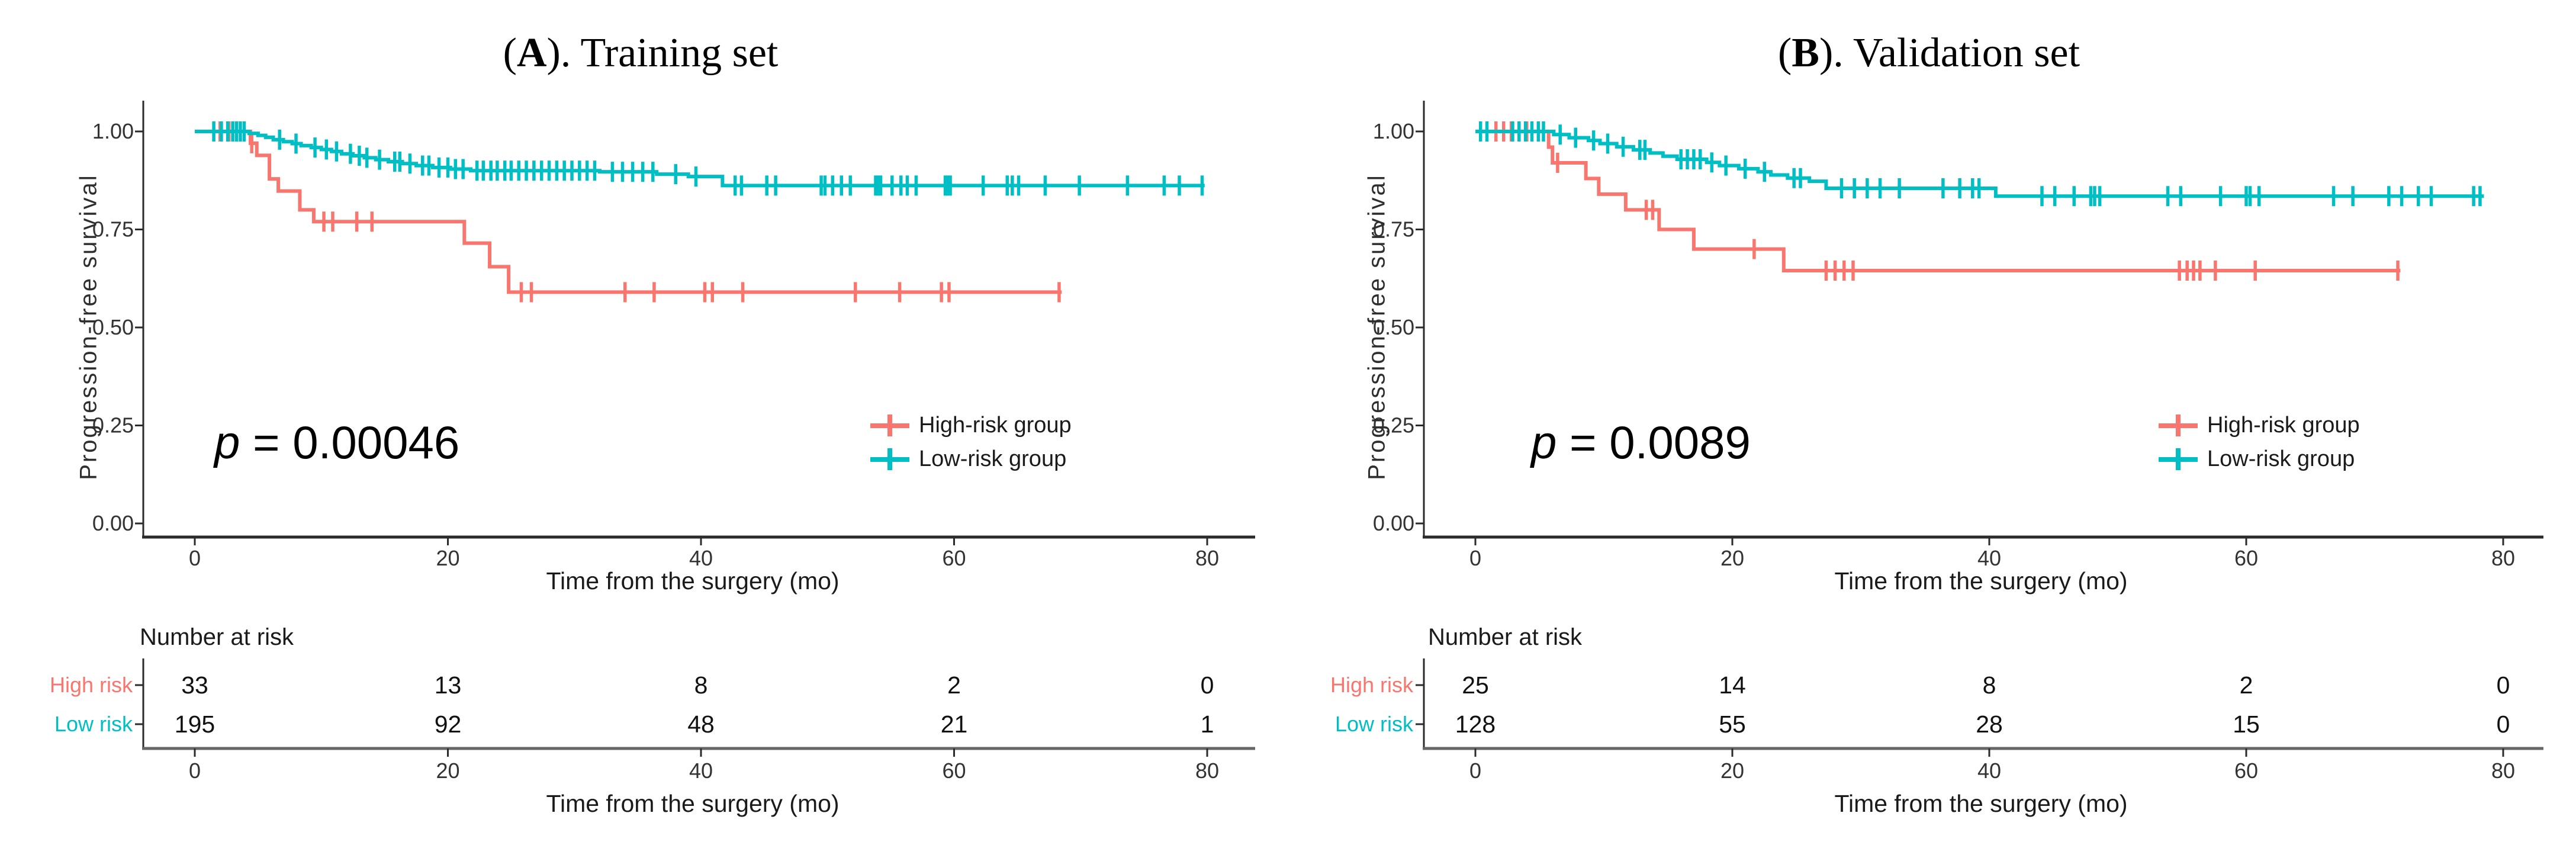  Describe the element at coordinates (449, 685) in the screenshot. I see `risk-count-high-risk-t20: 13` at that location.